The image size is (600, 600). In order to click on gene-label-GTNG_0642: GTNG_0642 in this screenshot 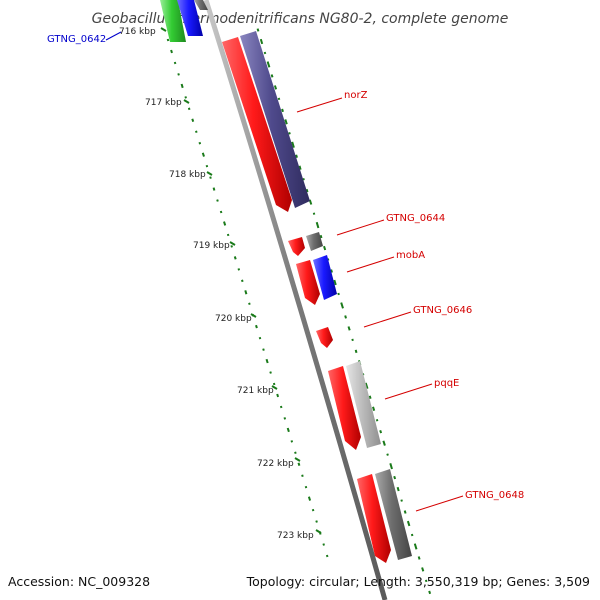, I will do `click(76, 39)`.